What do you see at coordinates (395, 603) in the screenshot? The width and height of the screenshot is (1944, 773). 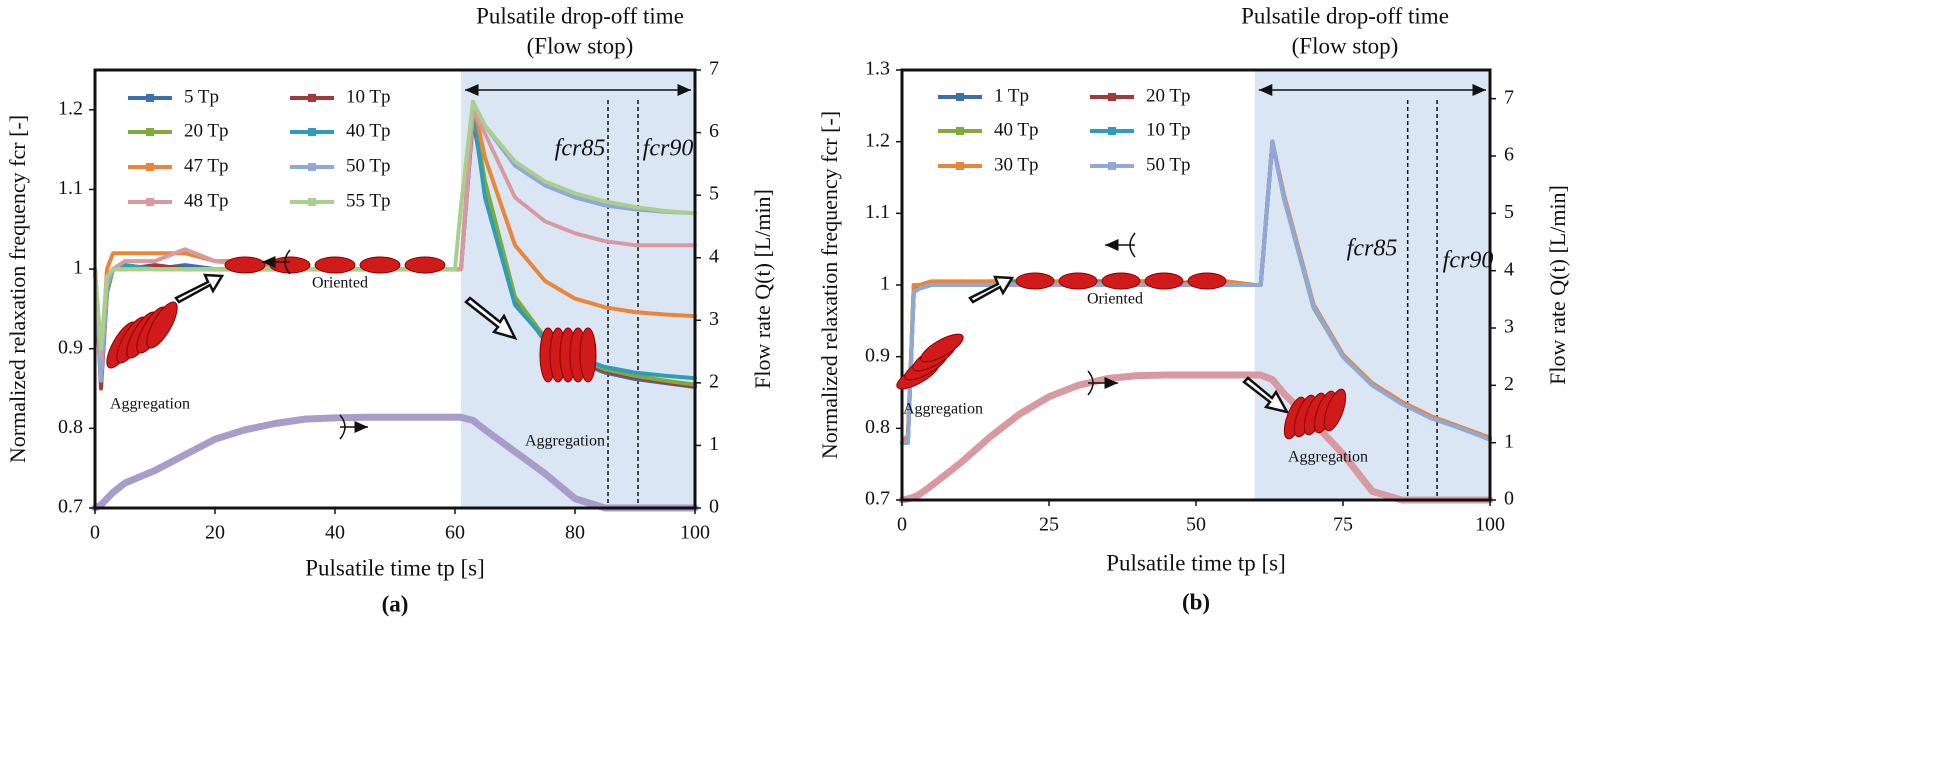 I see `panel-label: (a)` at bounding box center [395, 603].